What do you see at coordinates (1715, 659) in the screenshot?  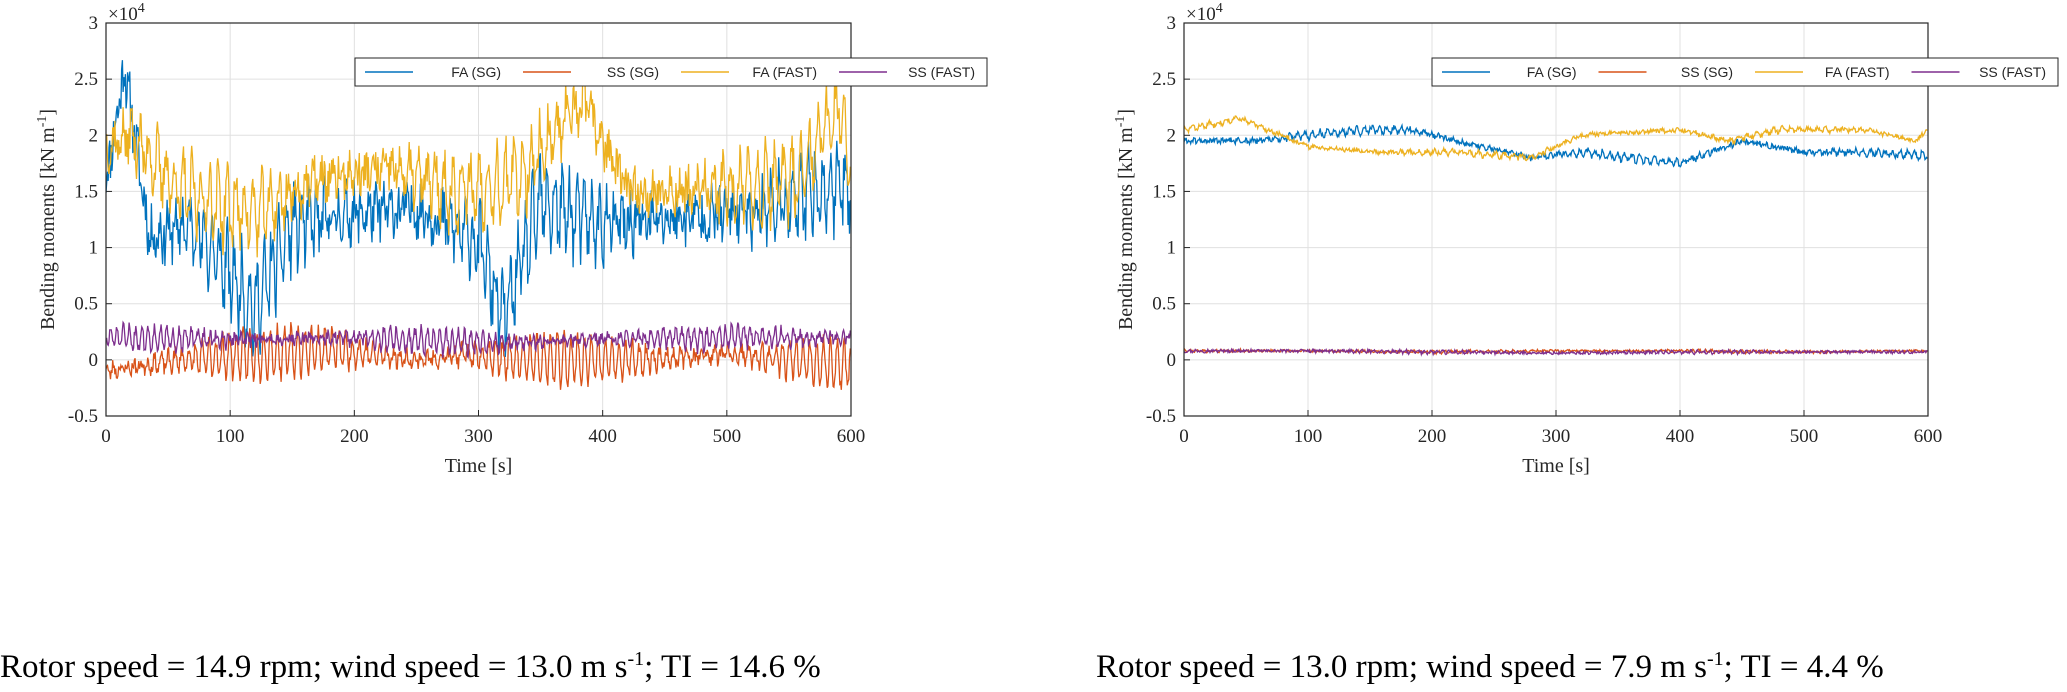 I see `caption-right-sup: -1` at bounding box center [1715, 659].